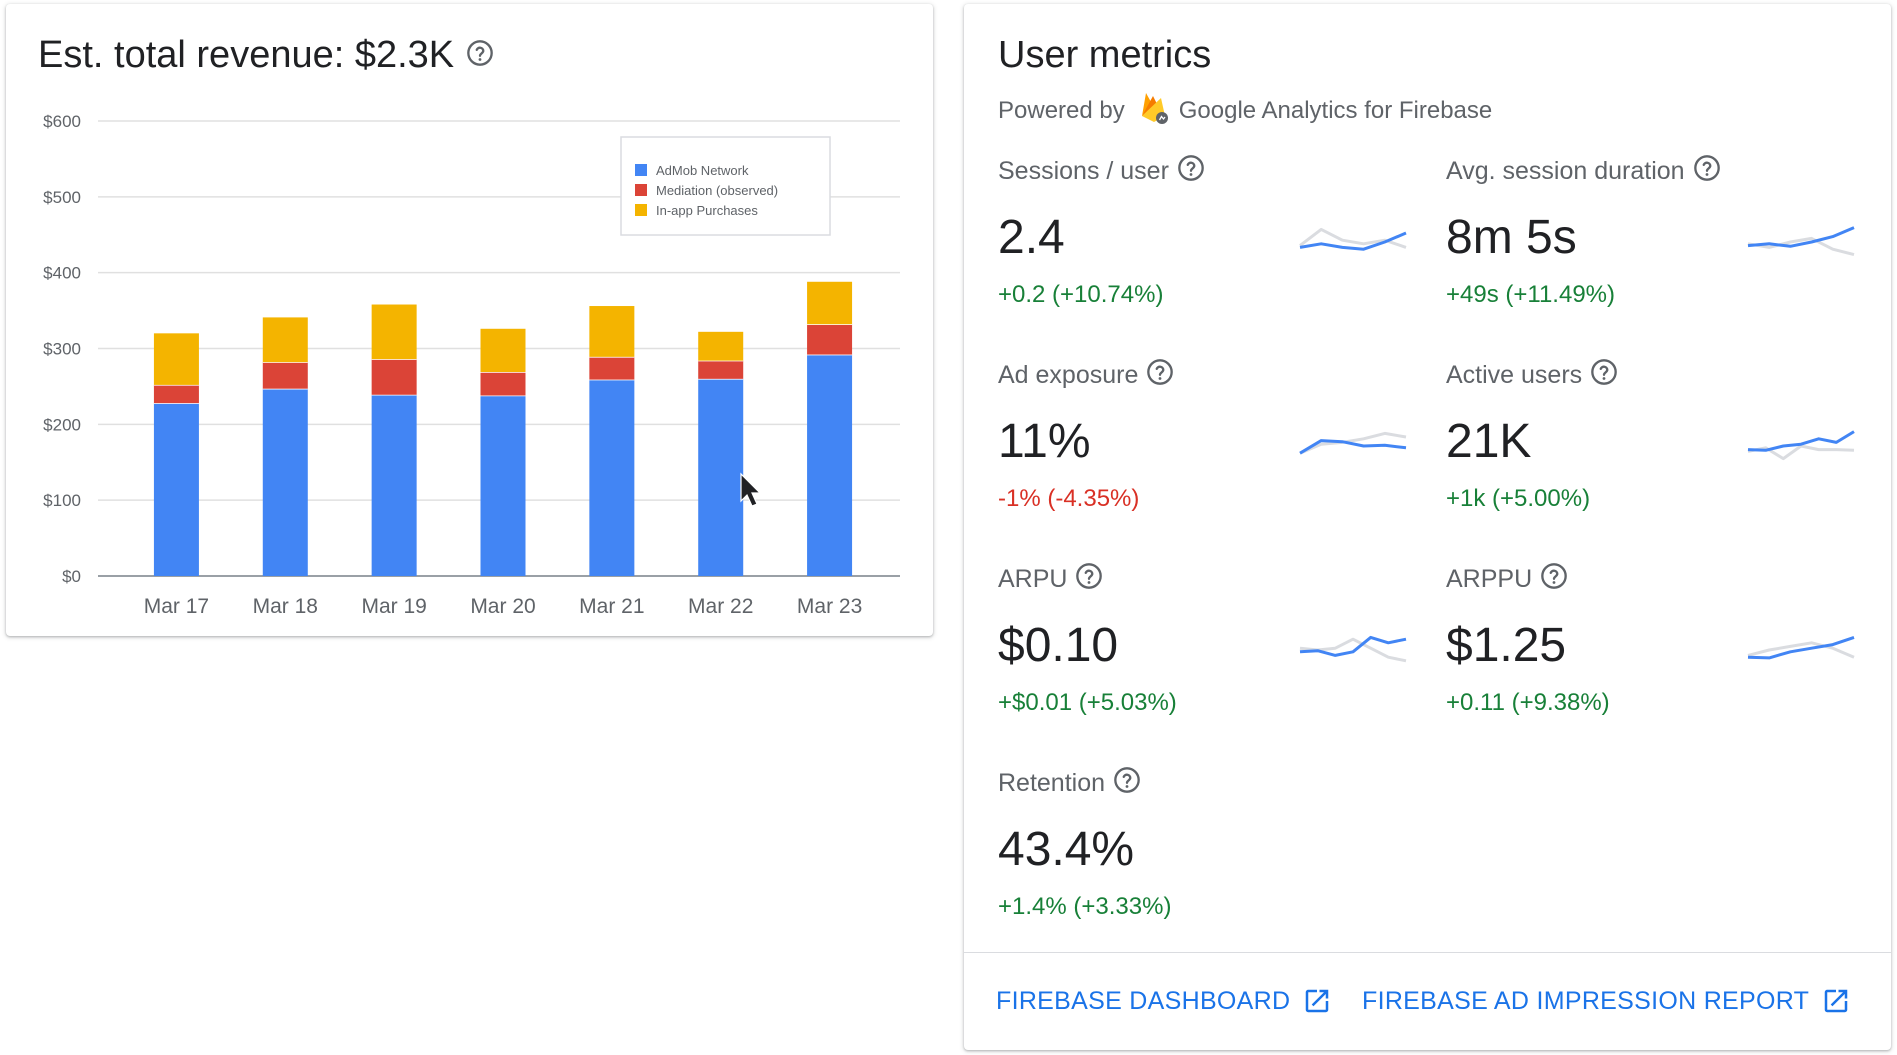  What do you see at coordinates (1068, 375) in the screenshot?
I see `metric-label-text: Ad exposure` at bounding box center [1068, 375].